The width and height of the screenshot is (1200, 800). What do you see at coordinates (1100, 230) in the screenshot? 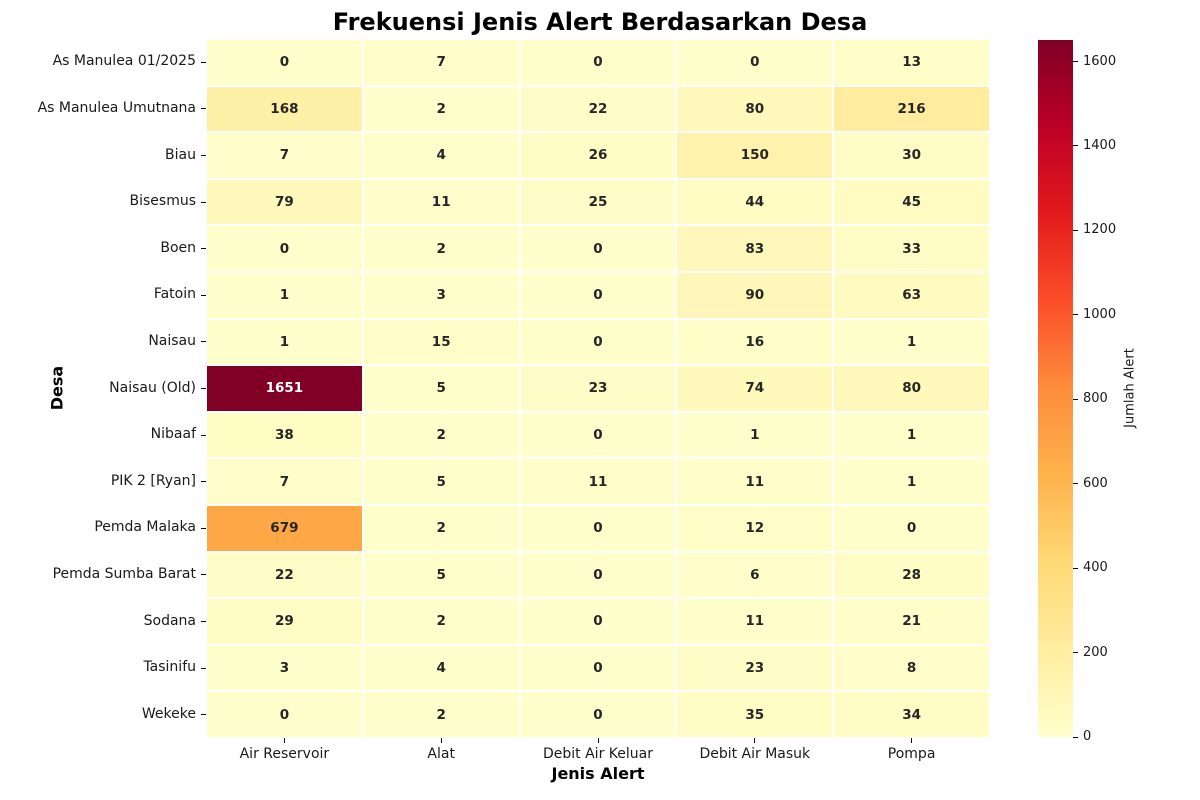
I see `colorbar-tick-label: 1200` at bounding box center [1100, 230].